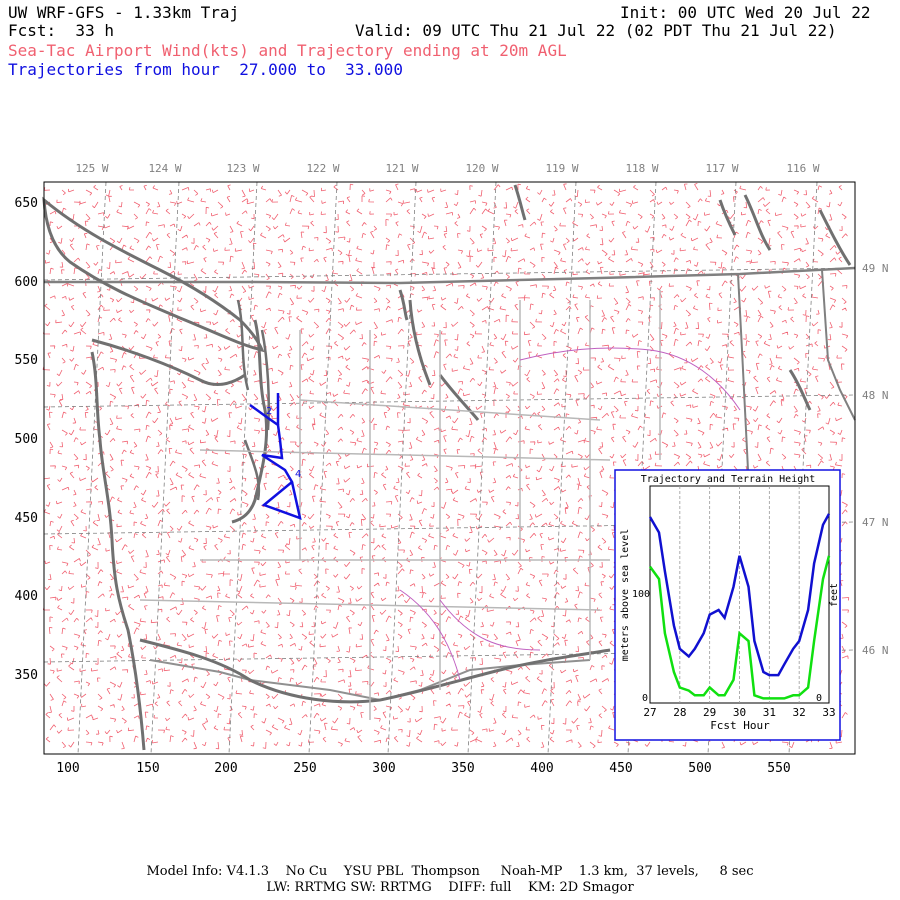 The width and height of the screenshot is (900, 900). I want to click on inset-x-tick: 29, so click(709, 712).